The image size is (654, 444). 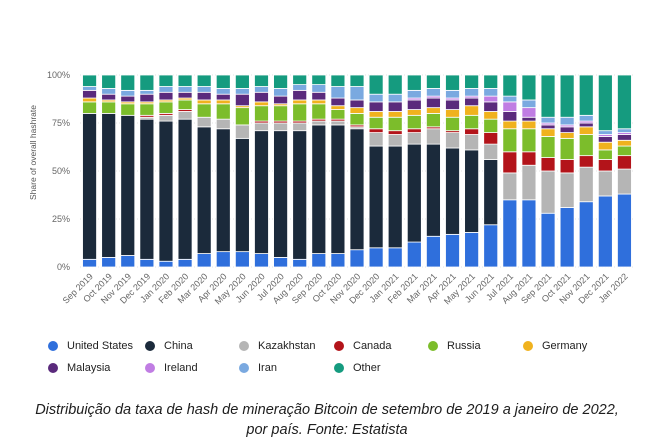 I want to click on legend-item-germany: Germany, so click(x=555, y=346).